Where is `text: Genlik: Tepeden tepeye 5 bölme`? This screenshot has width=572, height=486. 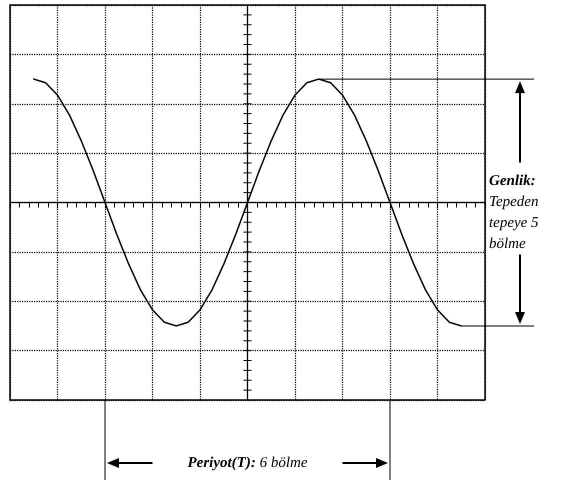
text: Genlik: Tepeden tepeye 5 bölme is located at coordinates (515, 212).